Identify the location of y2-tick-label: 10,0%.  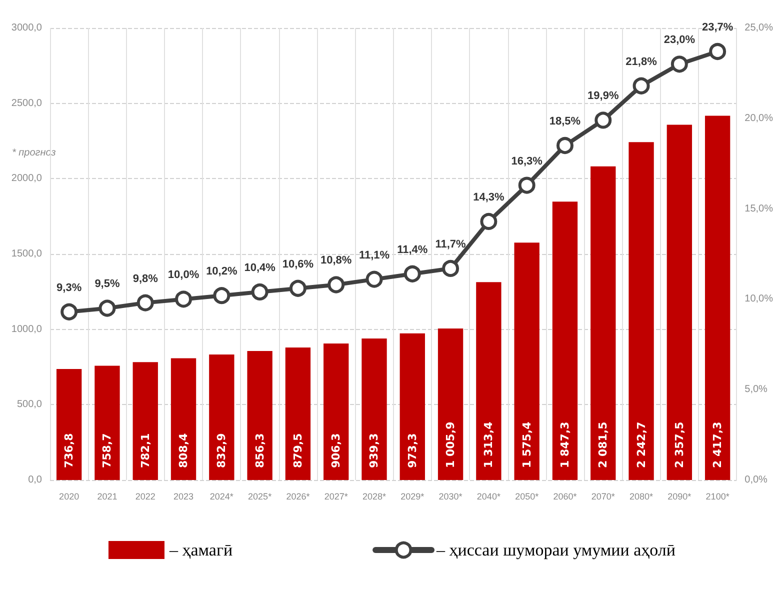
(759, 299).